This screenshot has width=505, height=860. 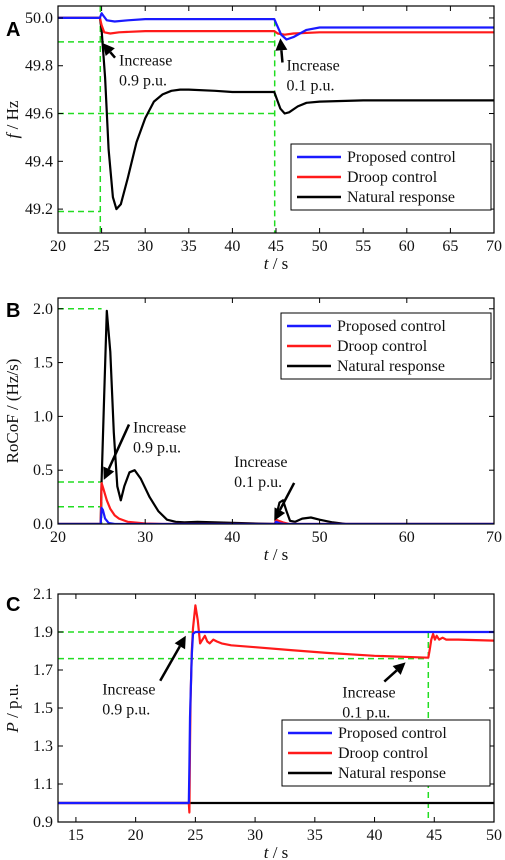 What do you see at coordinates (43, 524) in the screenshot?
I see `y-tick-label: 0.0` at bounding box center [43, 524].